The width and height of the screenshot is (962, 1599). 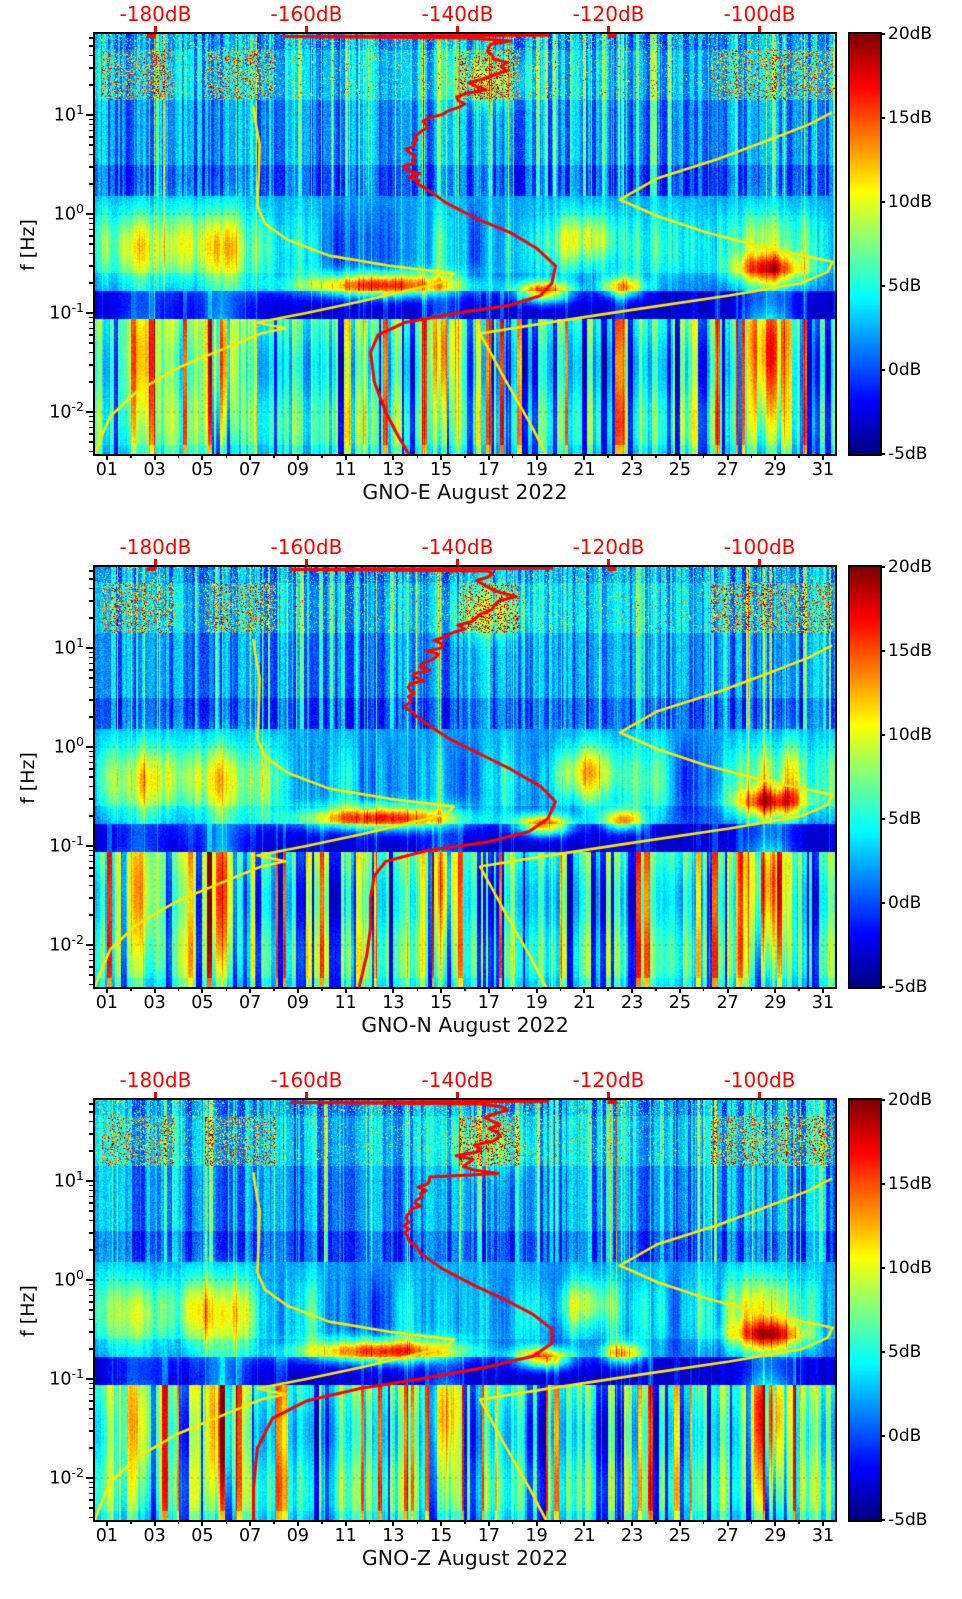 I want to click on x-axis-tick-label: 23, so click(x=632, y=470).